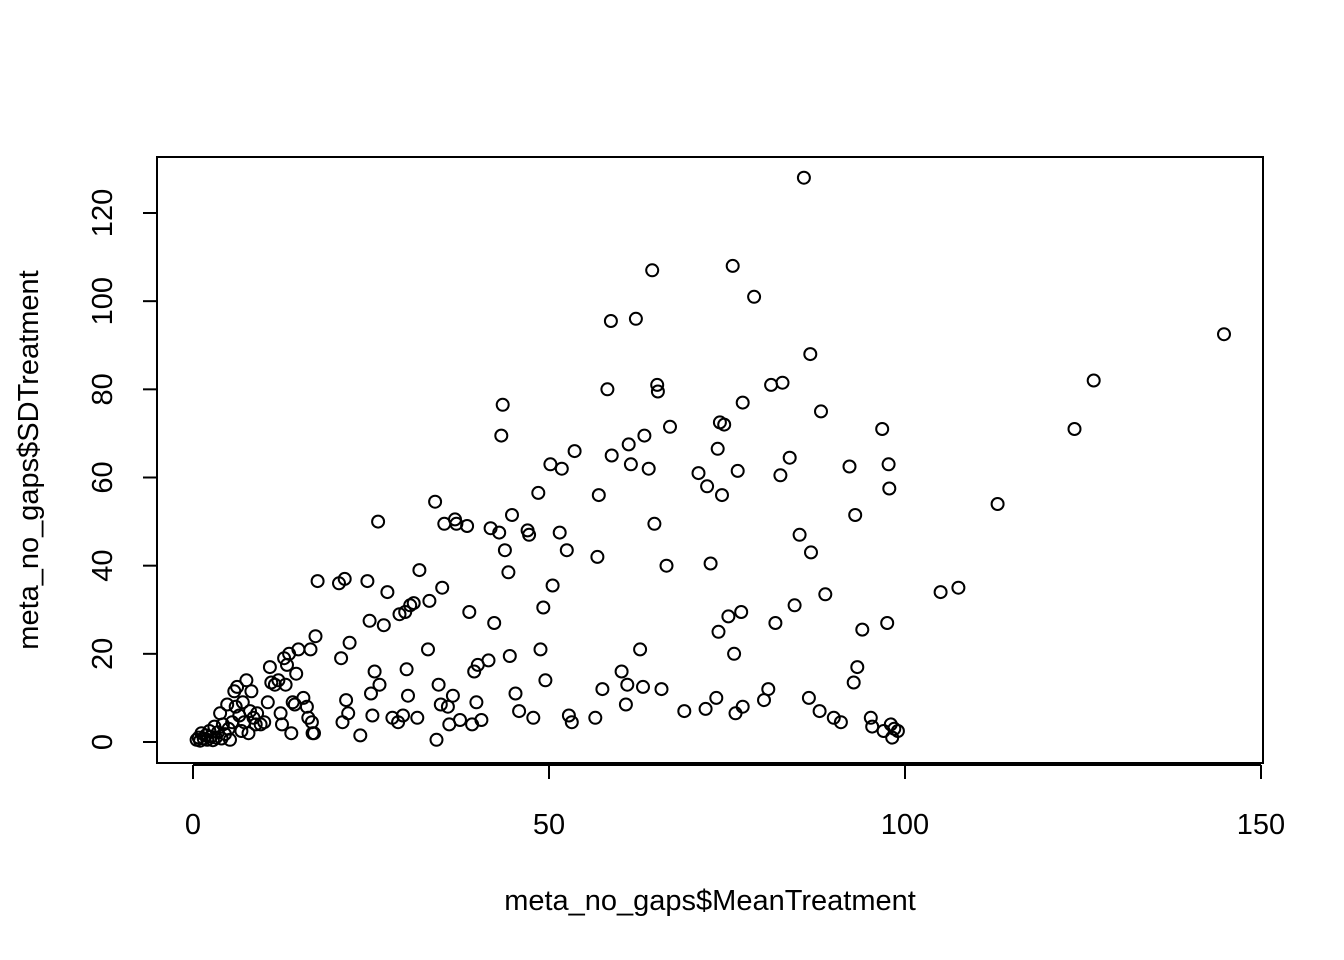 This screenshot has height=960, width=1344. What do you see at coordinates (735, 802) in the screenshot?
I see `x-axis: 0 50 100 150` at bounding box center [735, 802].